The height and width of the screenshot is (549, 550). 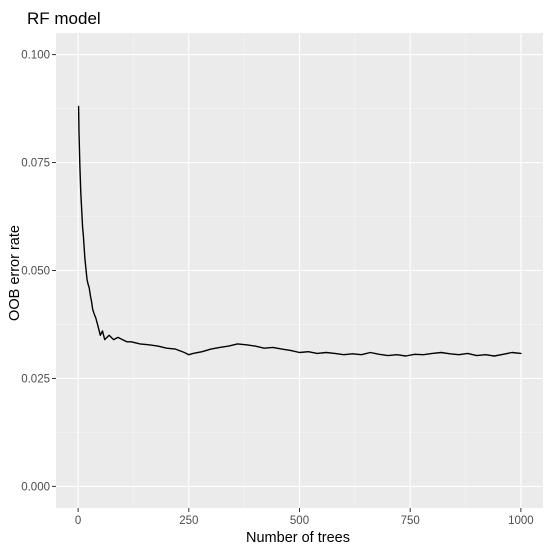 I want to click on y-tick-label: 0.025, so click(x=35, y=379).